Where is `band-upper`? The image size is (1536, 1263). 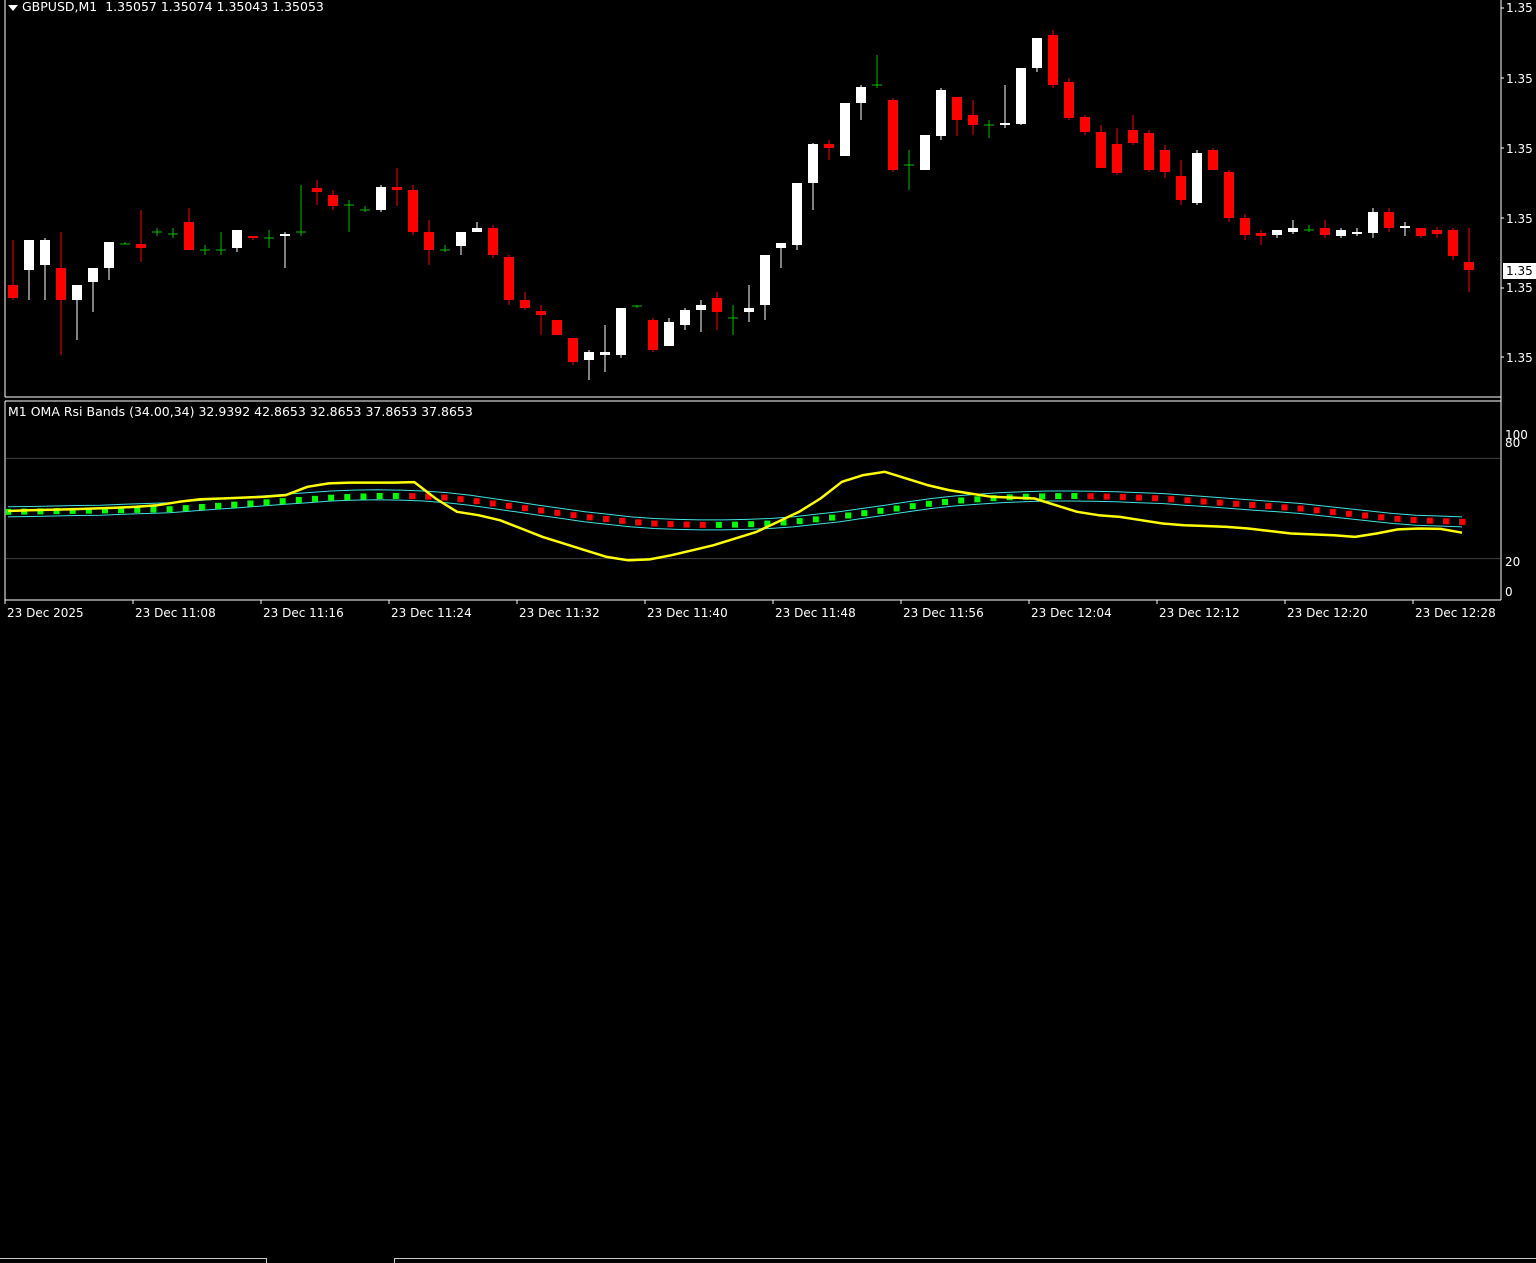 band-upper is located at coordinates (735, 505).